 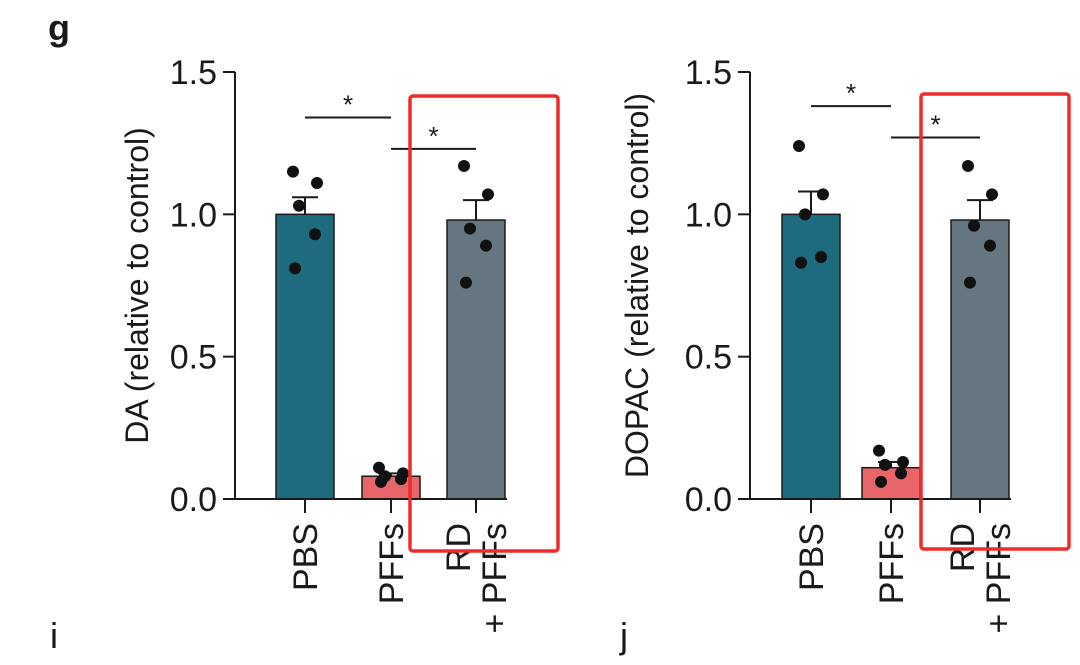 What do you see at coordinates (59, 27) in the screenshot?
I see `panel-label-g: g` at bounding box center [59, 27].